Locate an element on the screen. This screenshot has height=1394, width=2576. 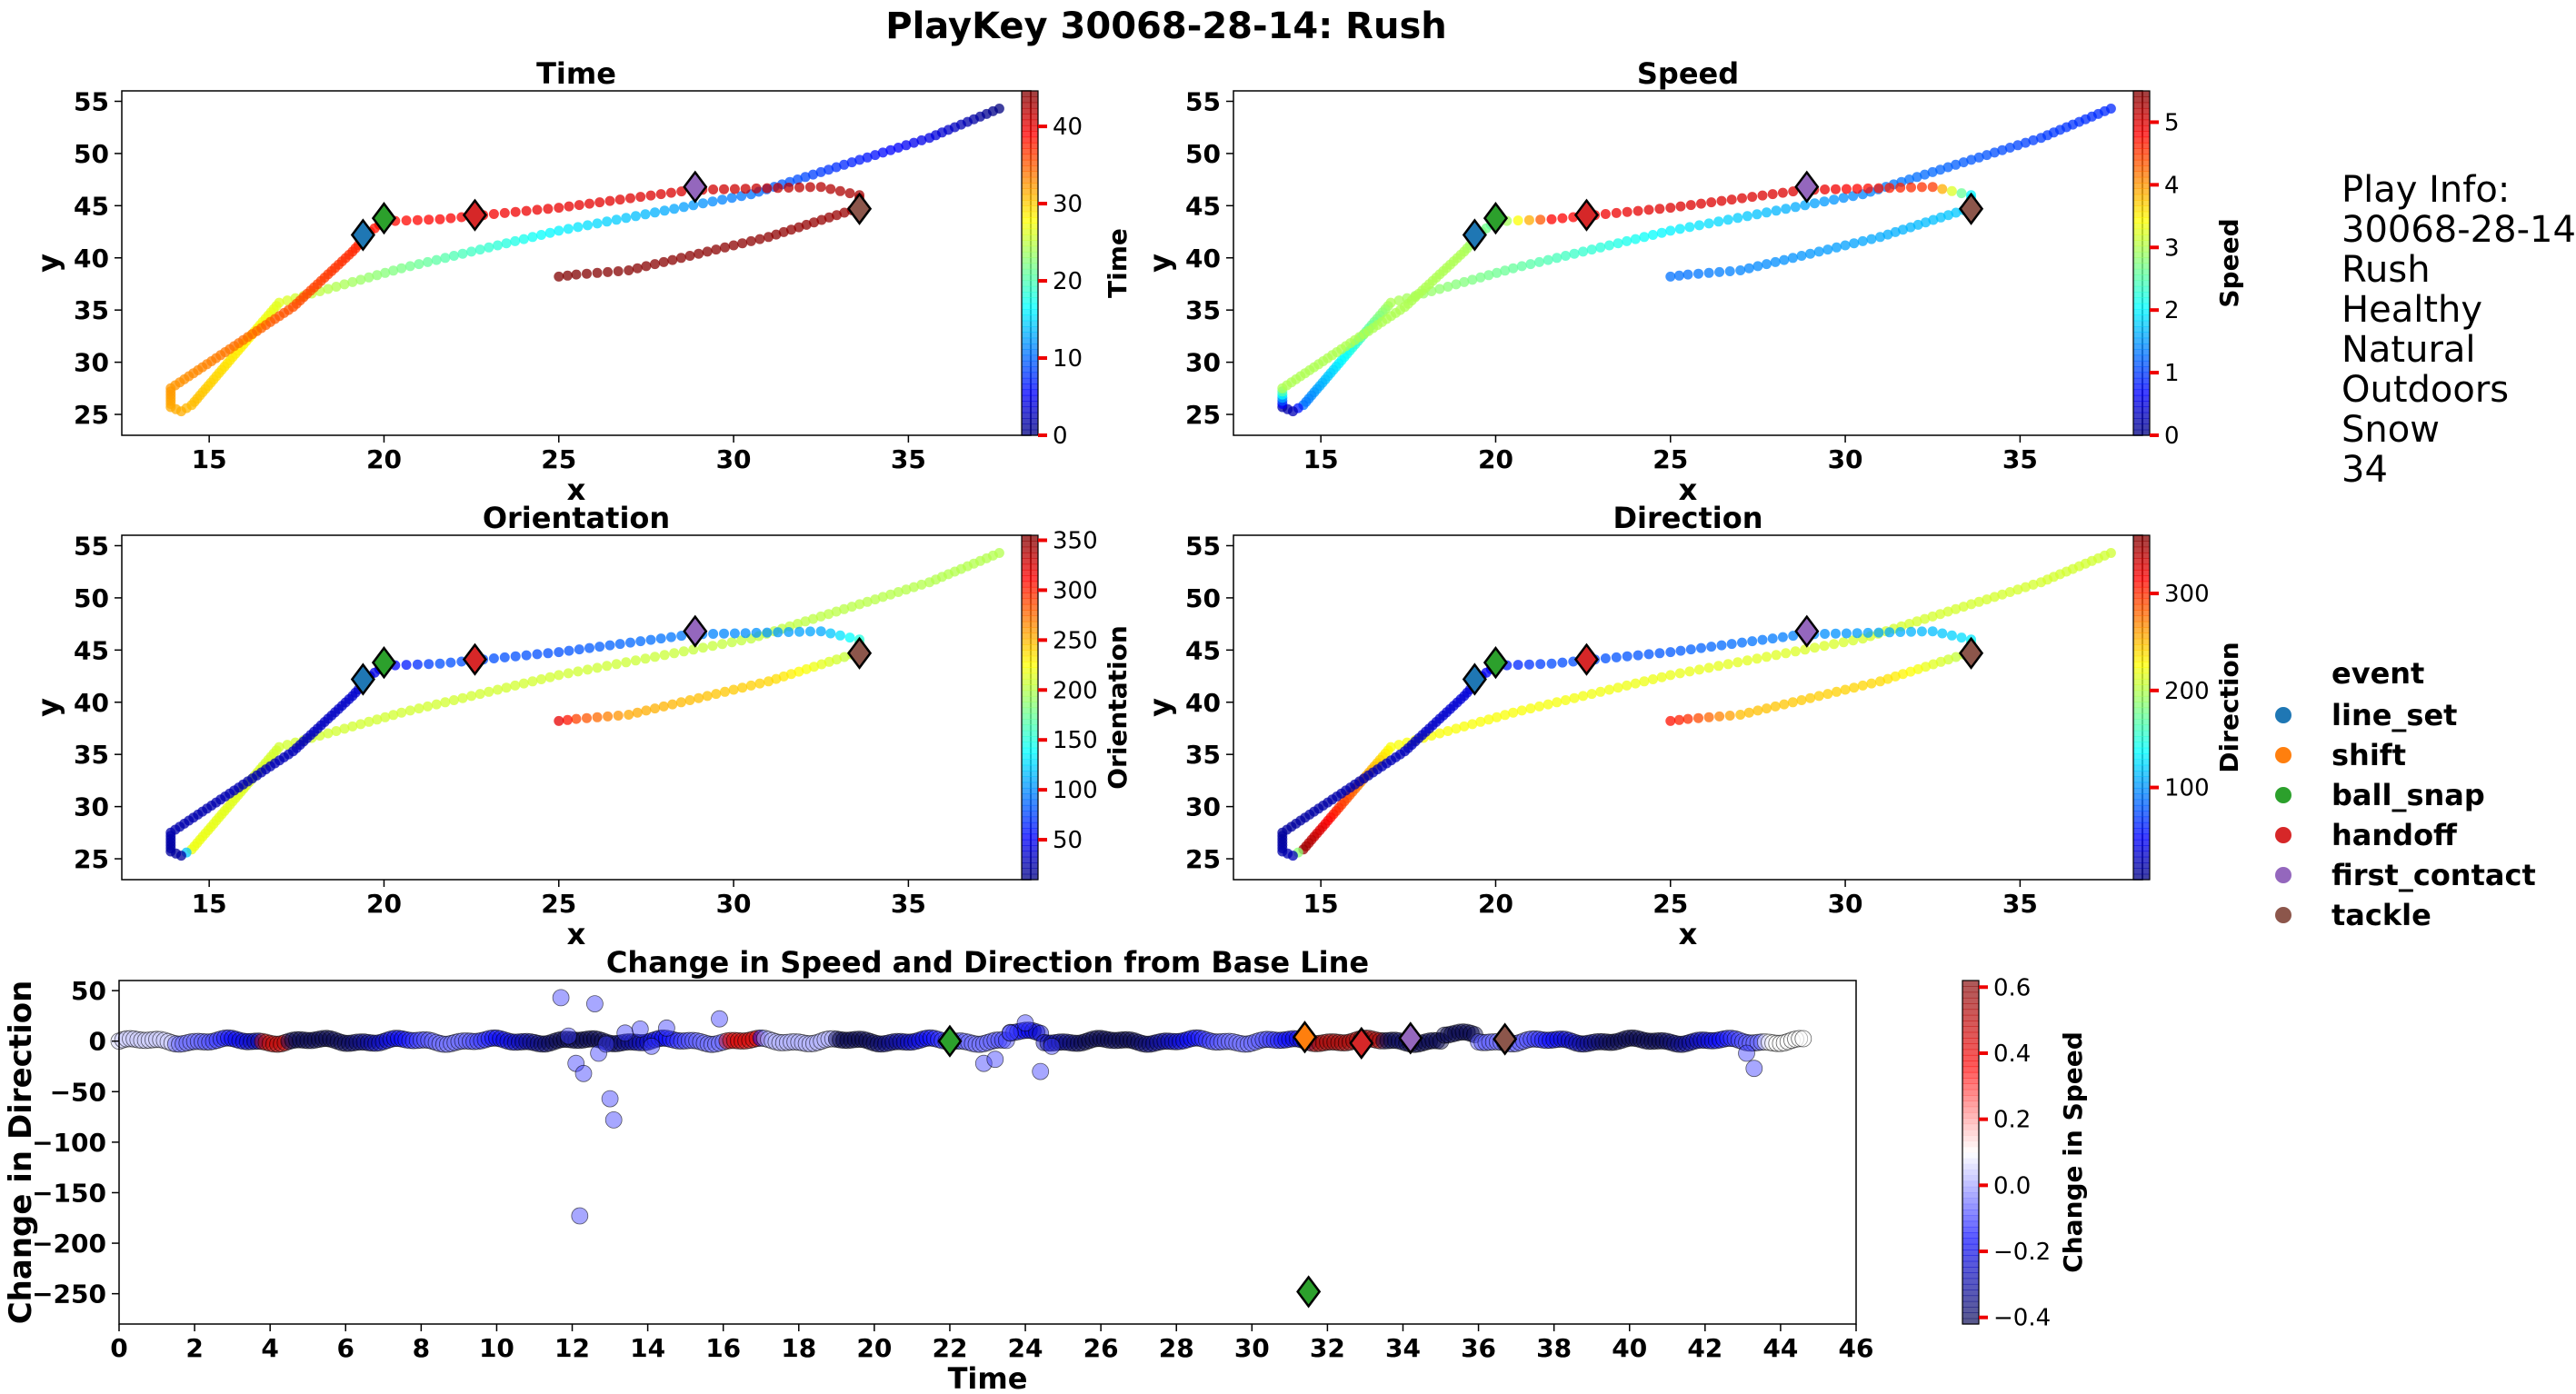
x-axis-label: x is located at coordinates (576, 934).